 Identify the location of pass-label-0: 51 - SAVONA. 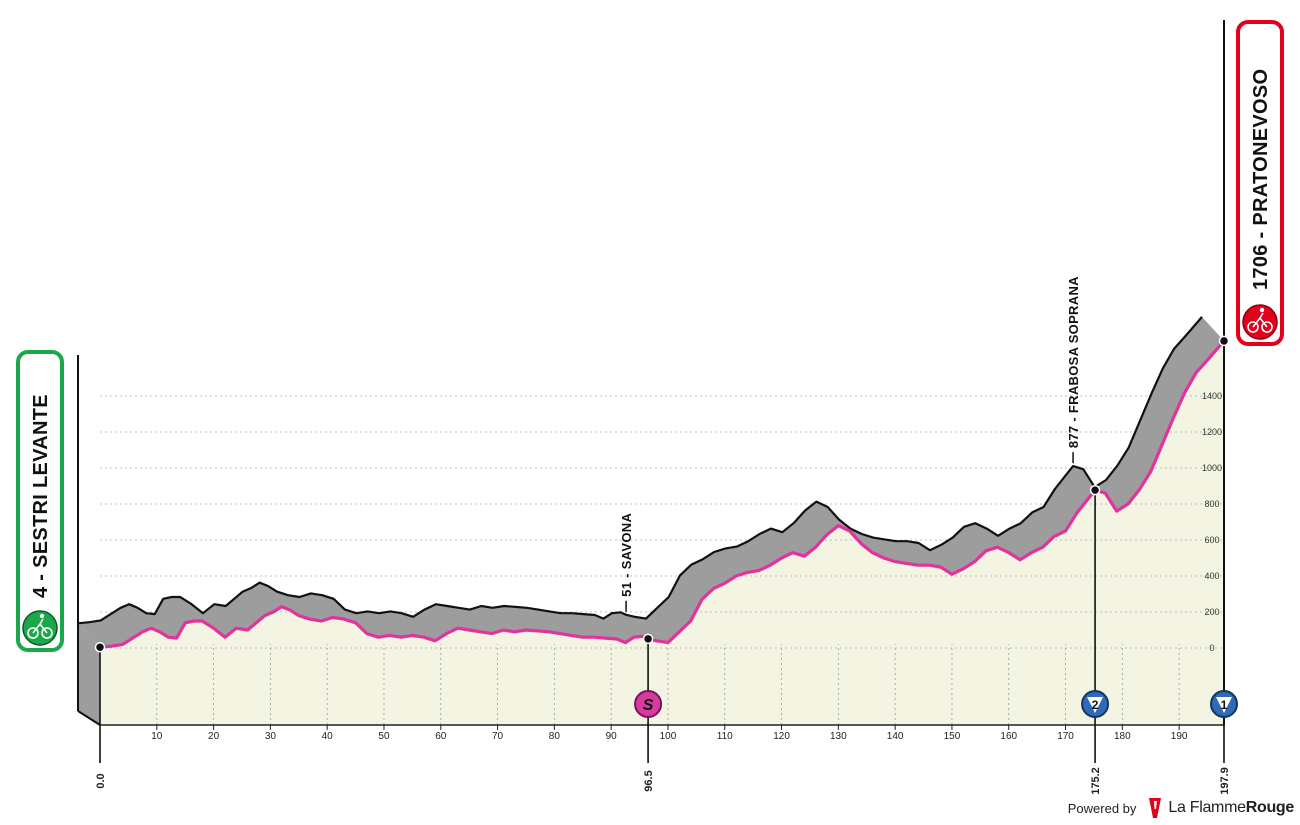
(626, 555).